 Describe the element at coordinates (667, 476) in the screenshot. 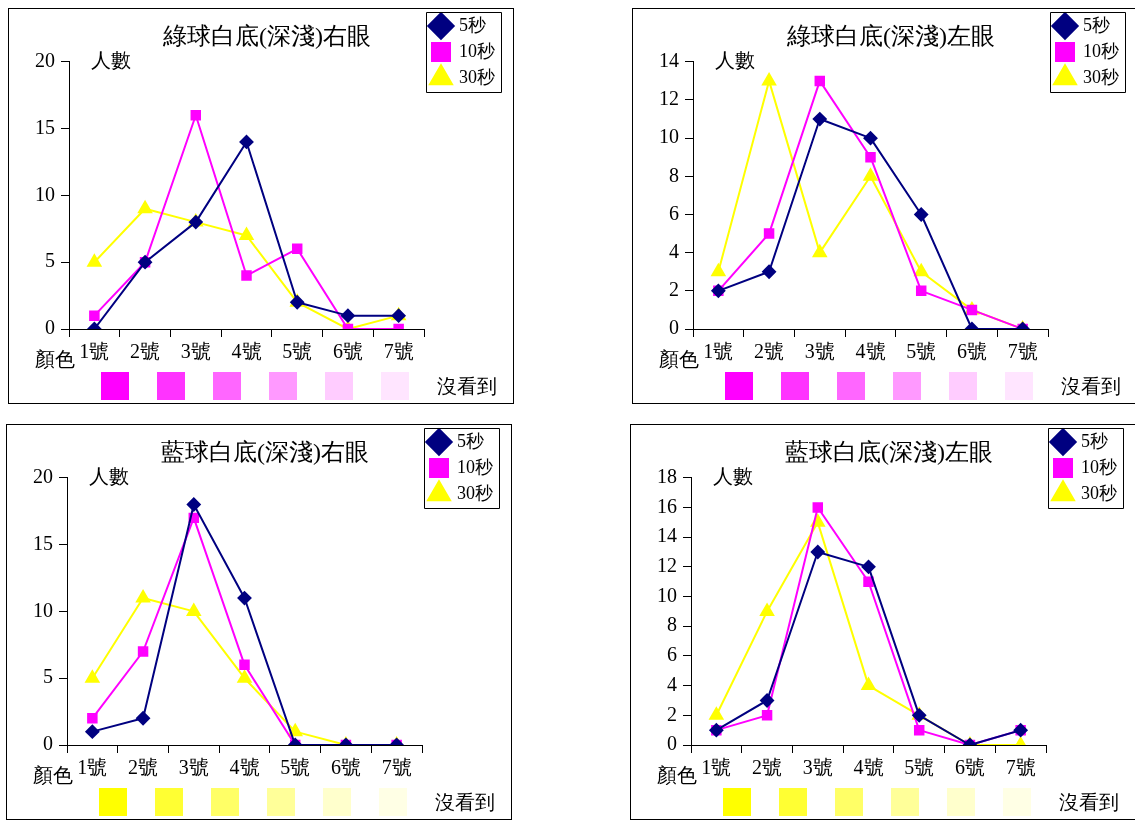

I see `y-tick-label: 18` at that location.